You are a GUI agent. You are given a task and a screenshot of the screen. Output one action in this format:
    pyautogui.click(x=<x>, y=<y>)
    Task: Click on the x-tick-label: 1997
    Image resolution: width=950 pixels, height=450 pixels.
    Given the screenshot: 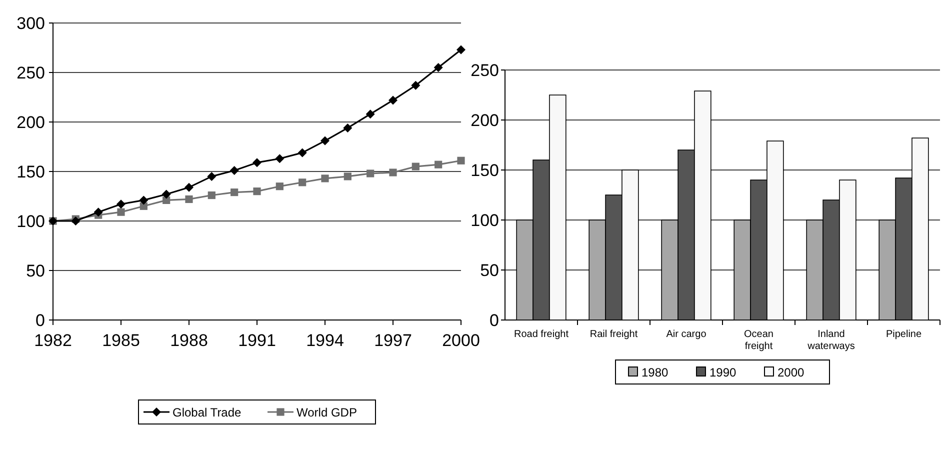 What is the action you would take?
    pyautogui.click(x=393, y=340)
    